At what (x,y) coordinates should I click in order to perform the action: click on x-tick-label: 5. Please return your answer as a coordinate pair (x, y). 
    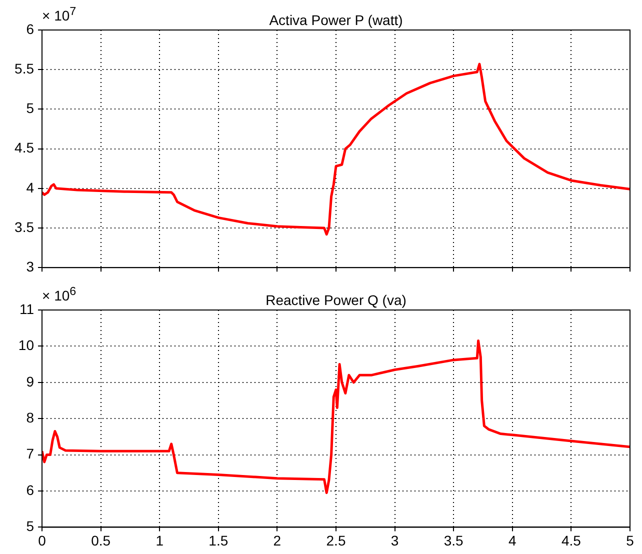
    Looking at the image, I should click on (630, 540).